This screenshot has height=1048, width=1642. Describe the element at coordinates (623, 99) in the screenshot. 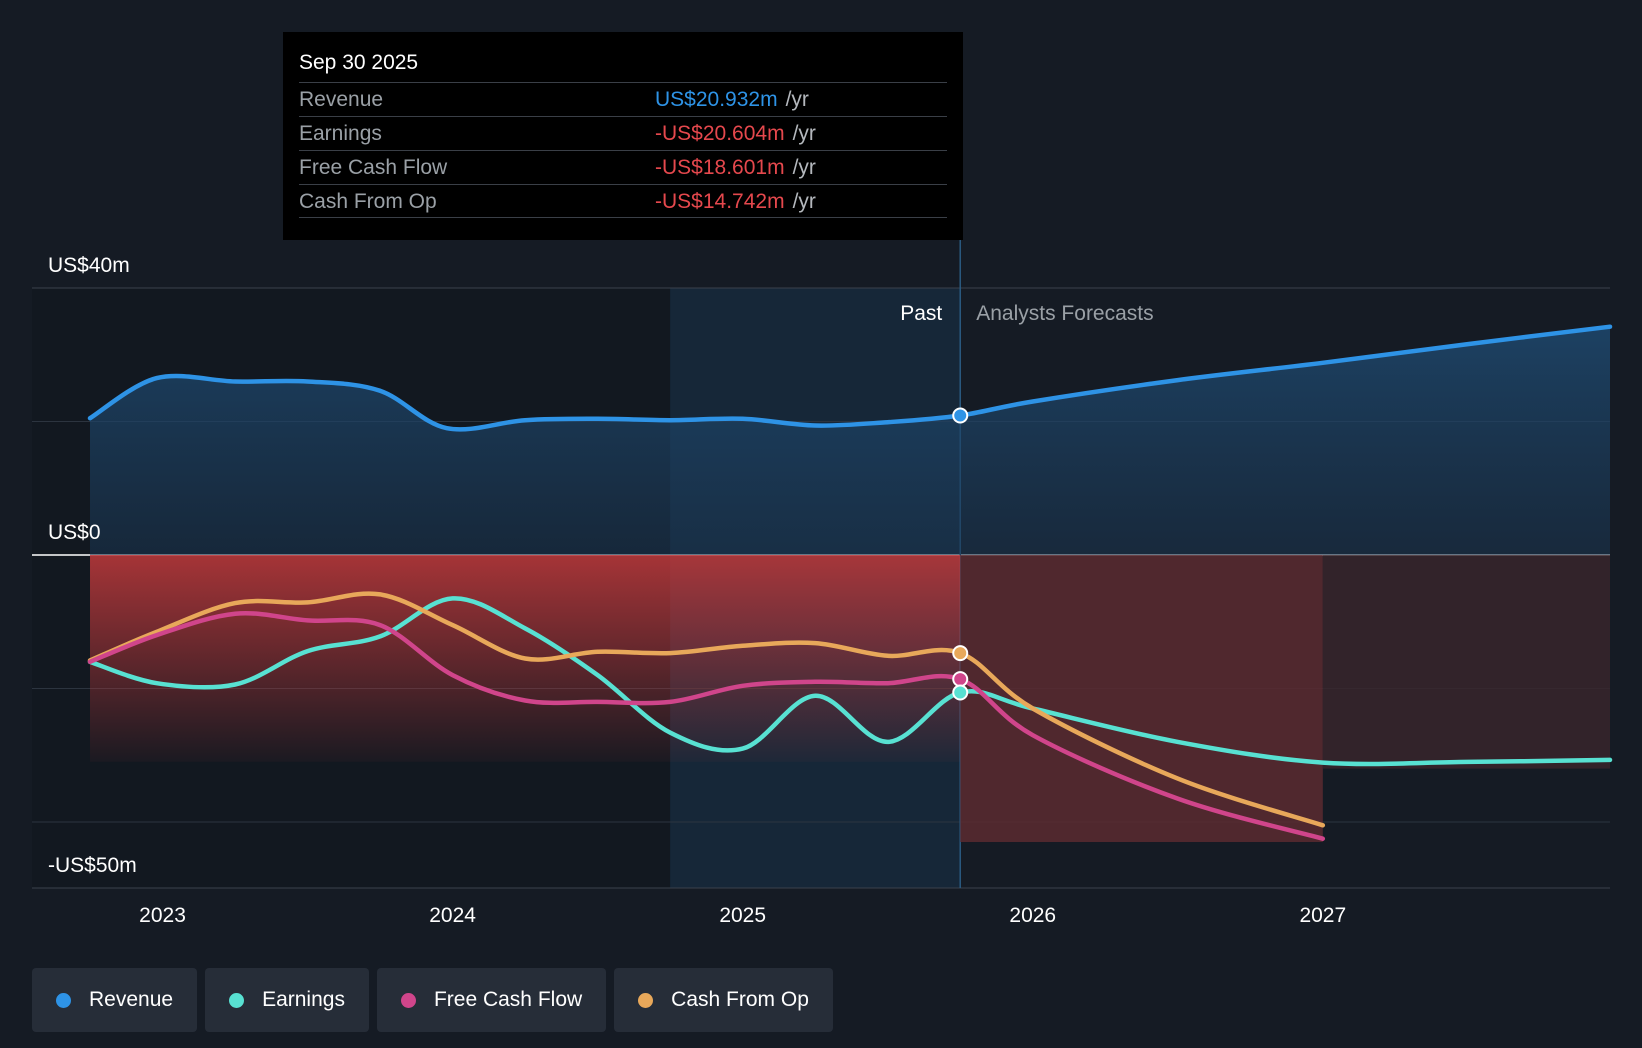

I see `tooltip-row-revenue: Revenue US$20.932m /yr` at that location.